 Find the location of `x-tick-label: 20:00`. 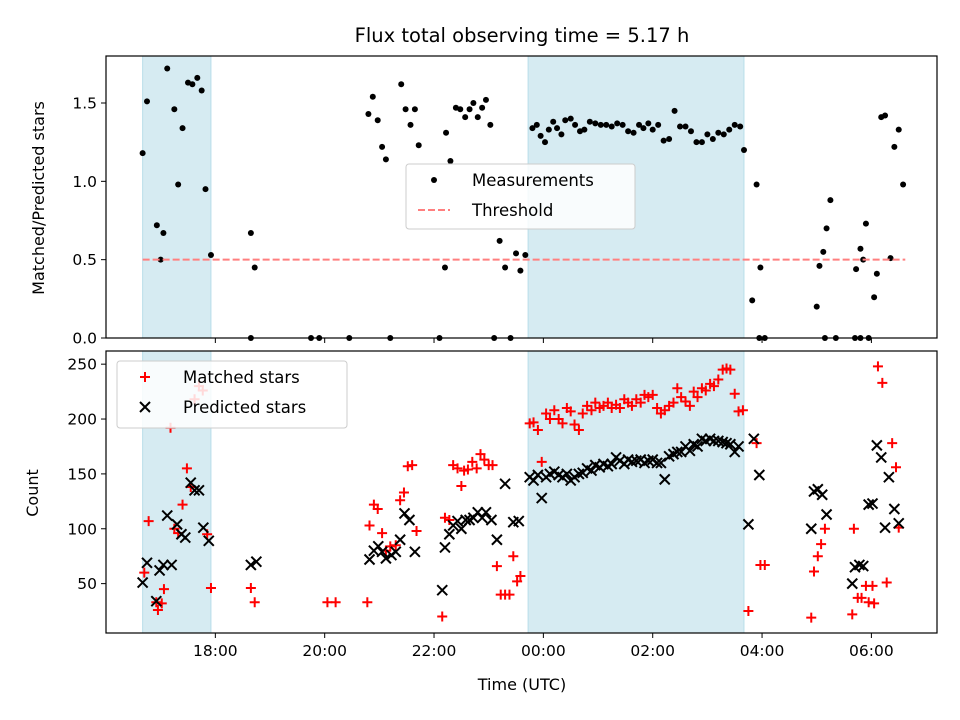

x-tick-label: 20:00 is located at coordinates (324, 651).